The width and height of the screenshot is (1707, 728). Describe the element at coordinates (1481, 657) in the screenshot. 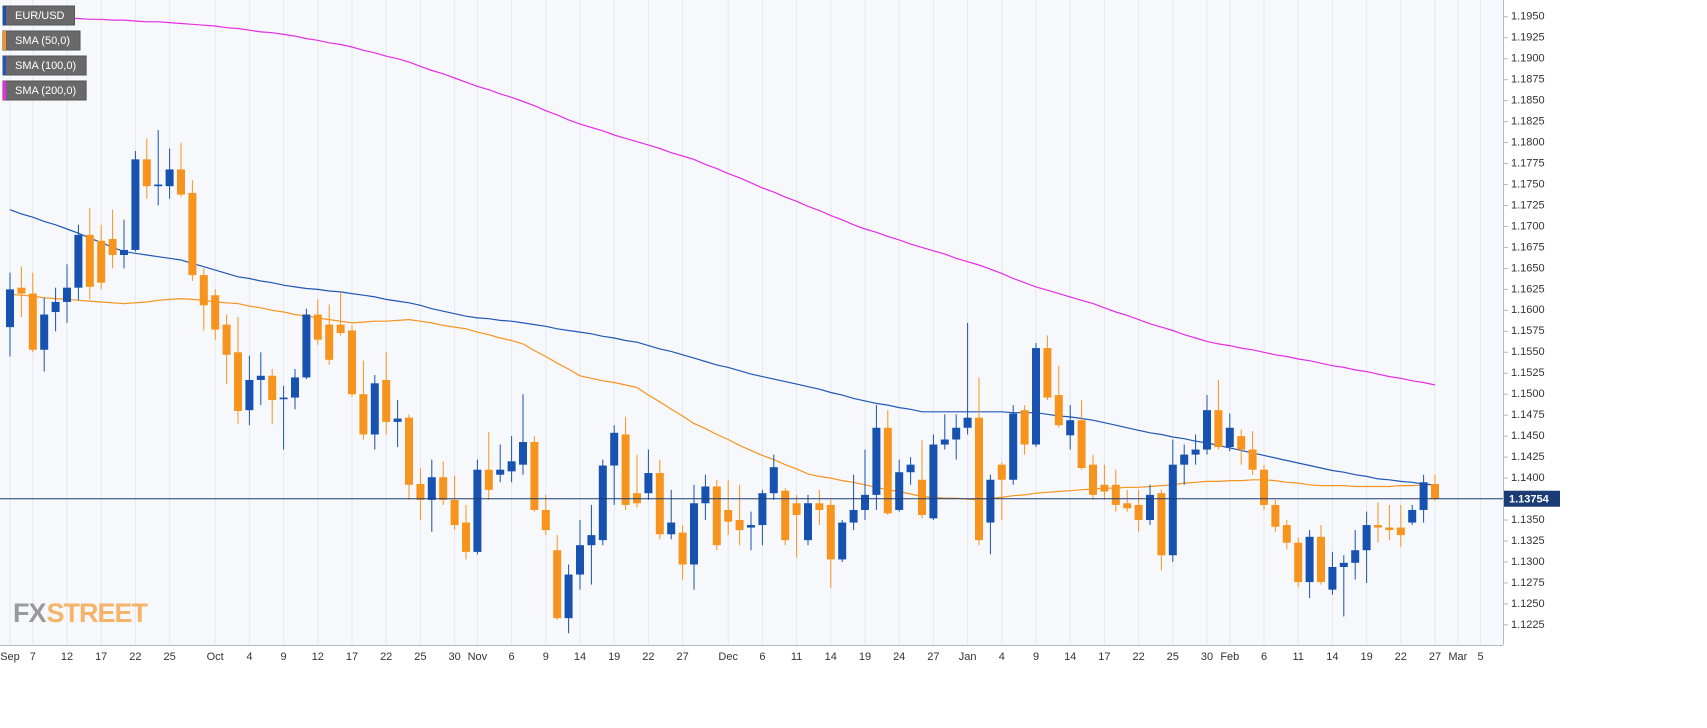

I see `x-tick-label: 5` at that location.